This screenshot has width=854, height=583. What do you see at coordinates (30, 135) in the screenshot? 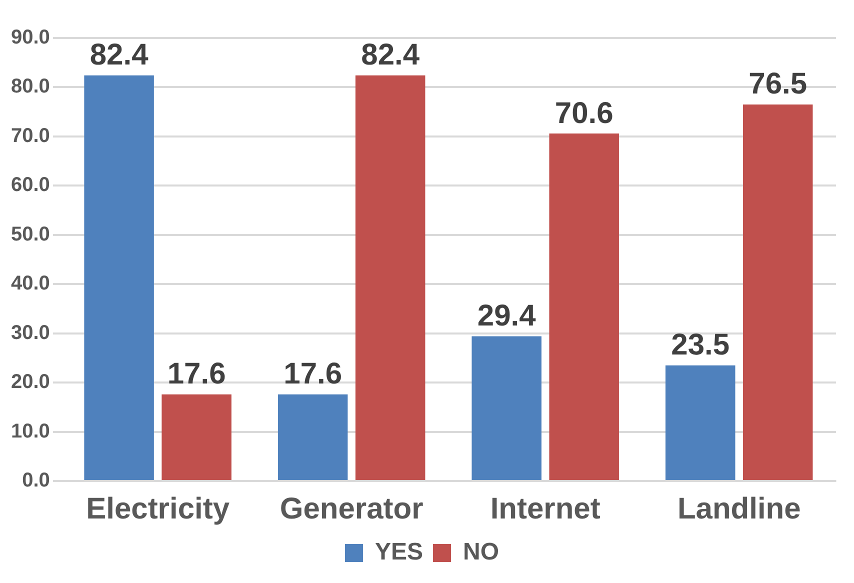
I see `y-tick-label: 70.0` at bounding box center [30, 135].